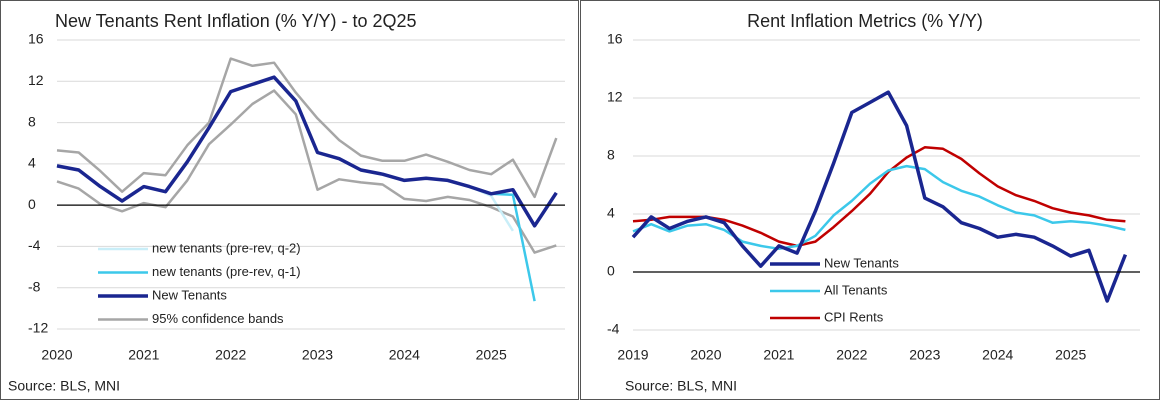  Describe the element at coordinates (226, 247) in the screenshot. I see `legend-label: new tenants (pre-rev, q-2)` at that location.